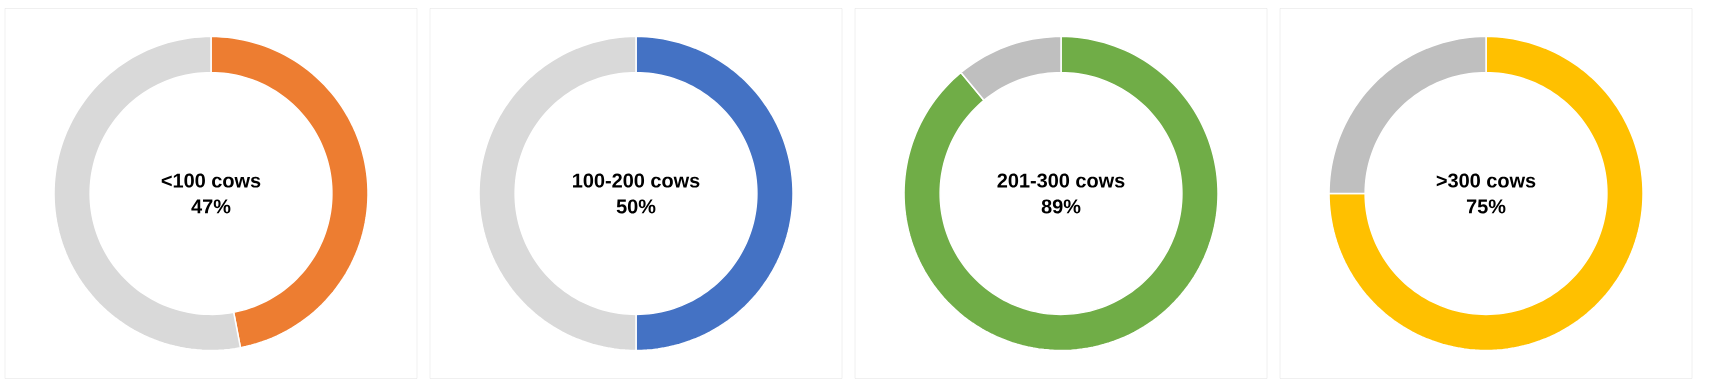 The width and height of the screenshot is (1729, 387). What do you see at coordinates (211, 206) in the screenshot?
I see `text: 47%` at bounding box center [211, 206].